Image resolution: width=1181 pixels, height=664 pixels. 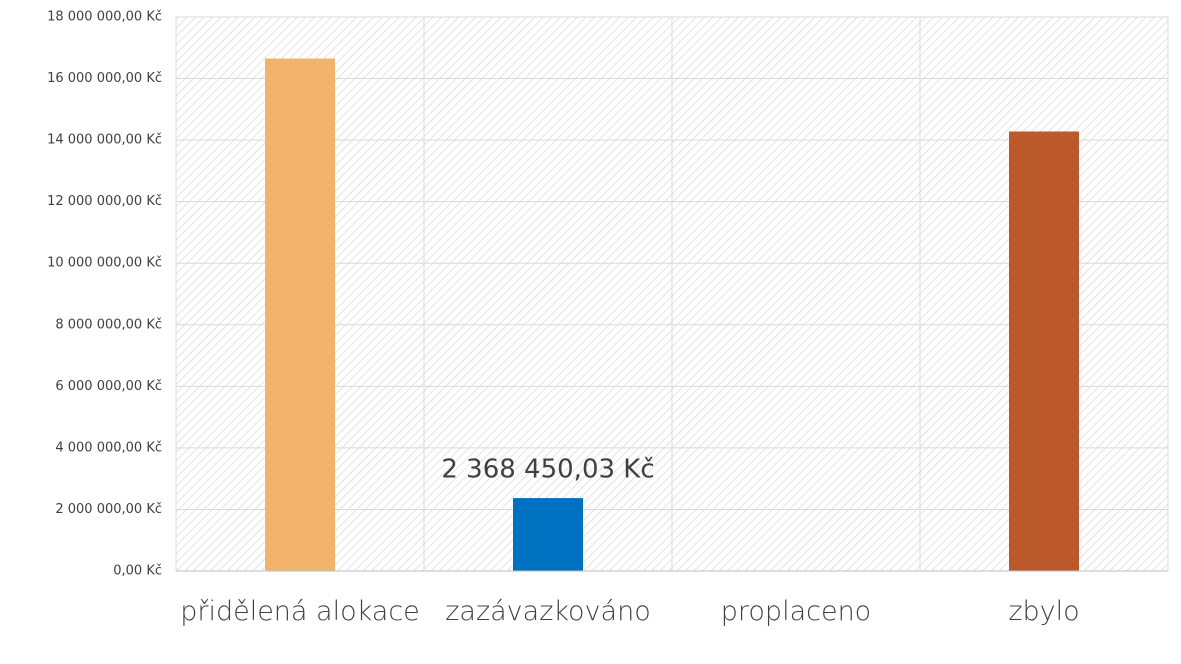 What do you see at coordinates (108, 509) in the screenshot?
I see `y-tick-label: 2 000 000,00 Kč` at bounding box center [108, 509].